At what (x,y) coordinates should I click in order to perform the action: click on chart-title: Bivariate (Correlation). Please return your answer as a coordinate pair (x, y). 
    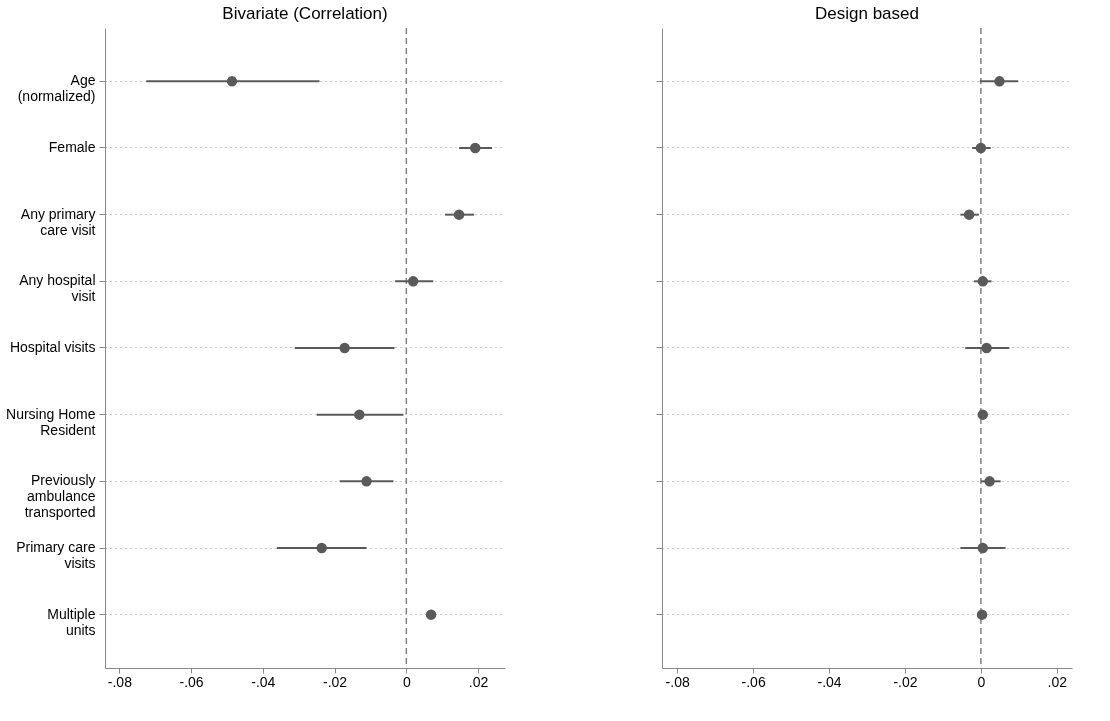
    Looking at the image, I should click on (305, 14).